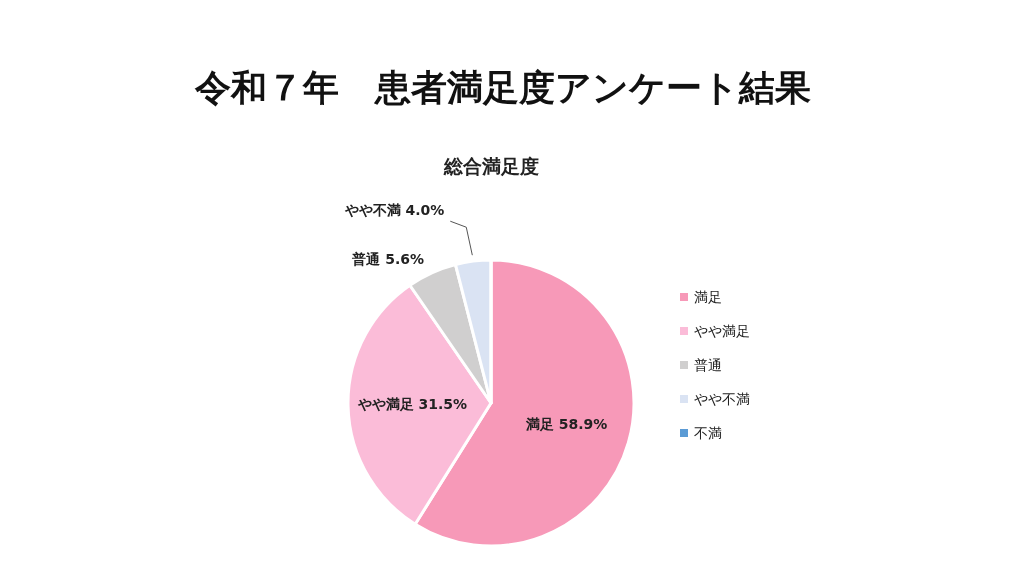 The width and height of the screenshot is (1024, 576). What do you see at coordinates (722, 399) in the screenshot?
I see `legend-label: やや不満` at bounding box center [722, 399].